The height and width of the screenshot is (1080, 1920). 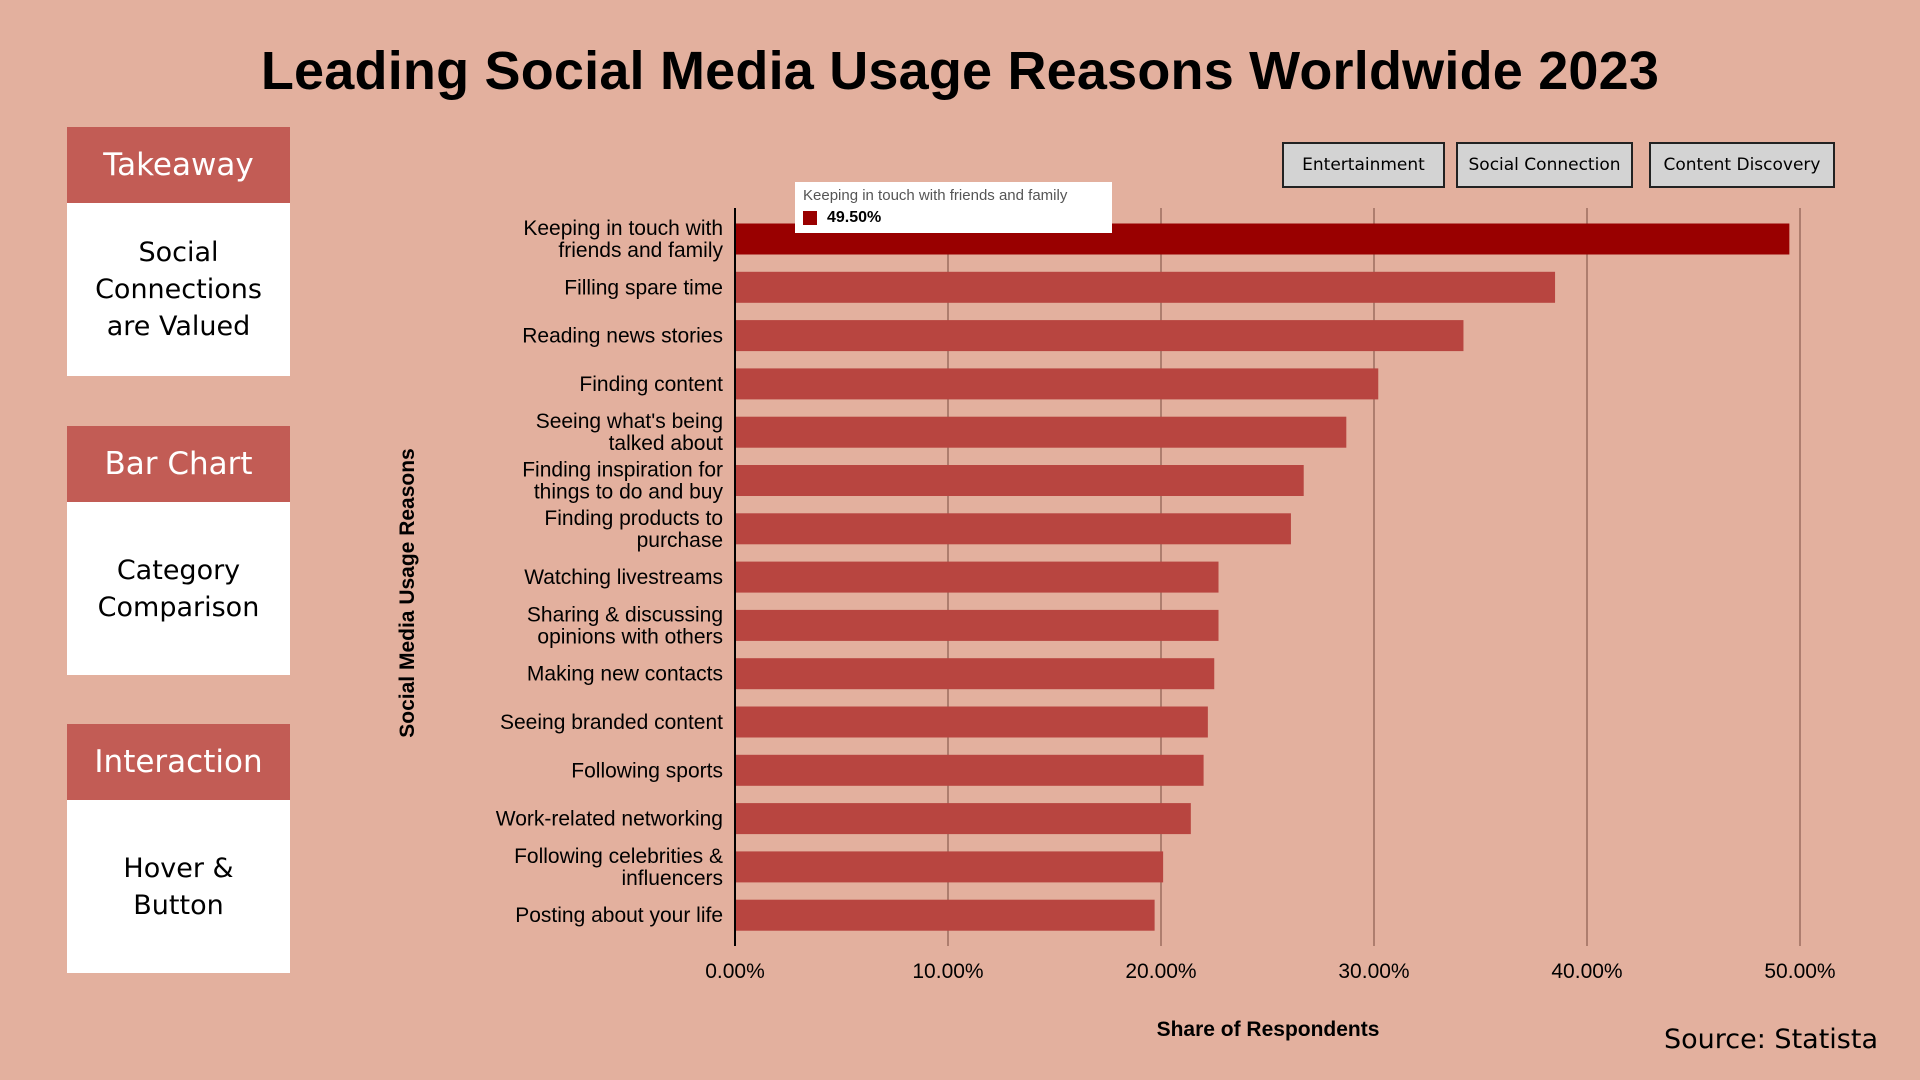 I want to click on y-axis-title: Social Media Usage Reasons, so click(x=407, y=592).